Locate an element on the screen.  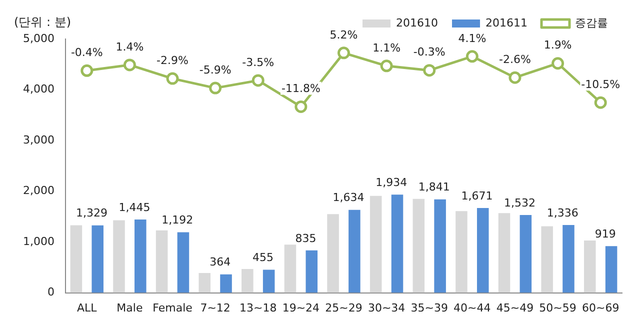
data-label: 1,634 is located at coordinates (348, 197).